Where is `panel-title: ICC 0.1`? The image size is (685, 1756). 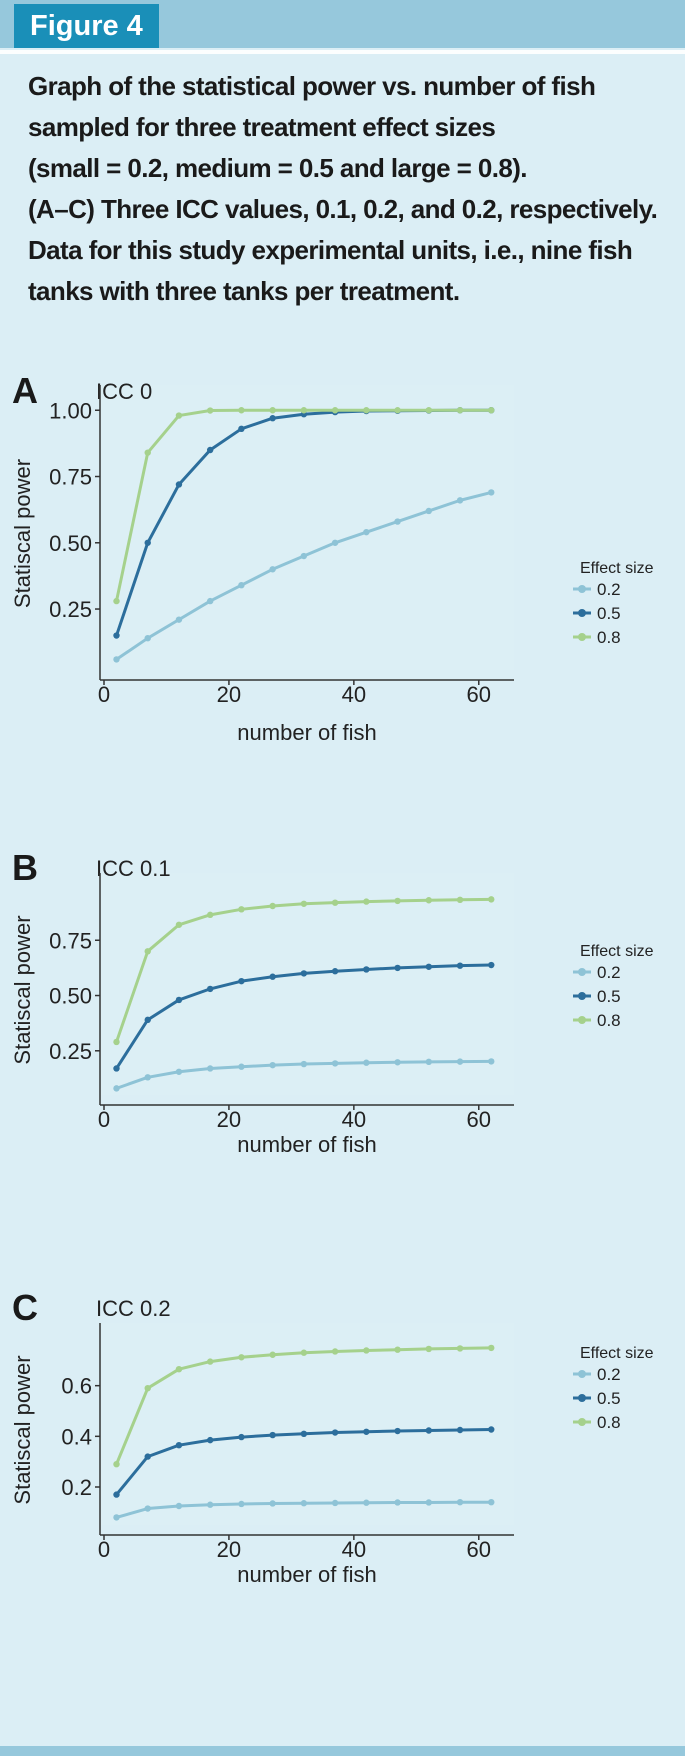 panel-title: ICC 0.1 is located at coordinates (133, 868).